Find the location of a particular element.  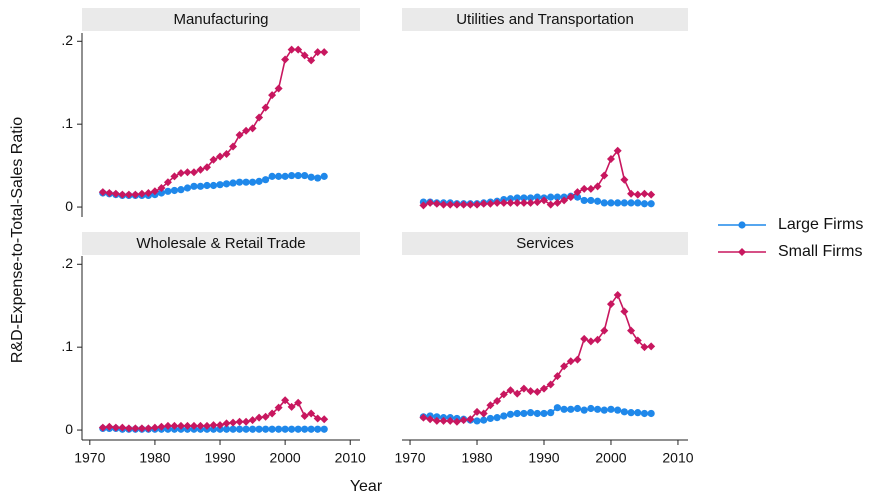

y-tick-label: .1 is located at coordinates (67, 346).